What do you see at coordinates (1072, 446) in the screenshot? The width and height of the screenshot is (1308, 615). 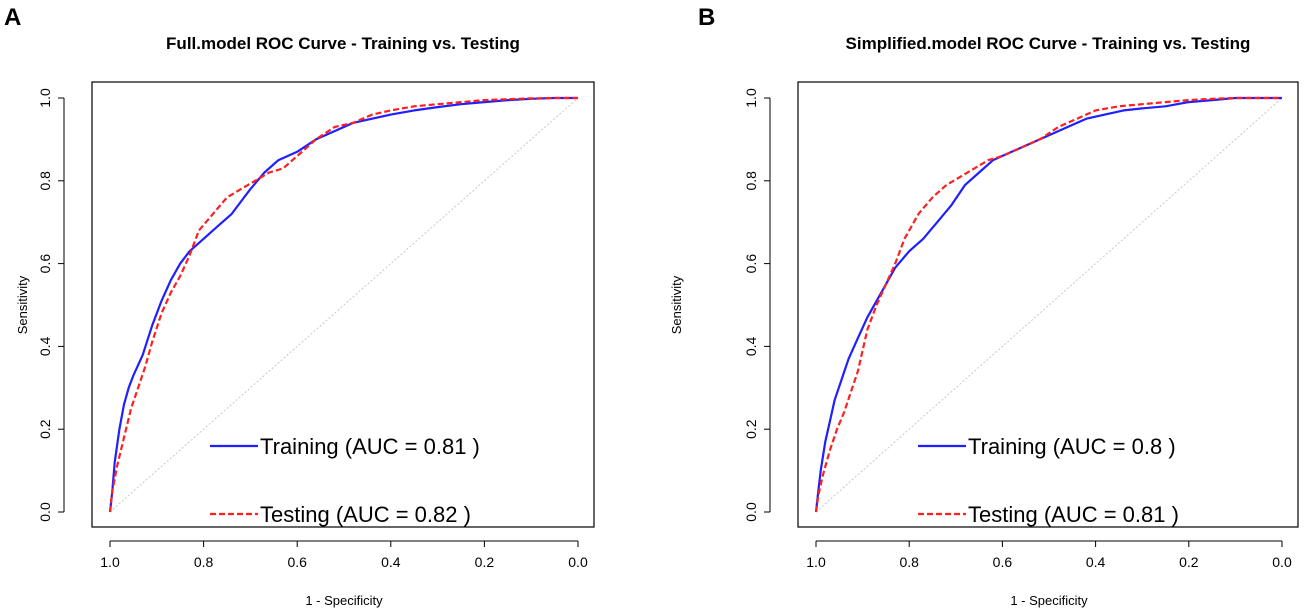 I see `legend-training-label: Training (AUC = 0.8 )` at bounding box center [1072, 446].